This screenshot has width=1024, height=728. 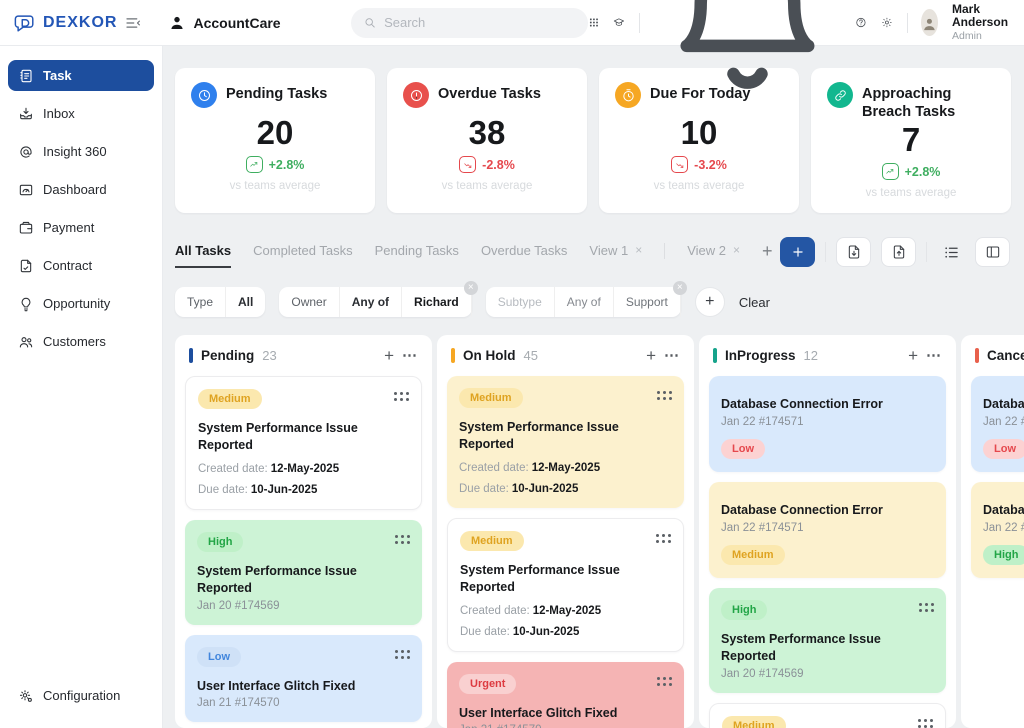 I want to click on help-icon, so click(x=861, y=22).